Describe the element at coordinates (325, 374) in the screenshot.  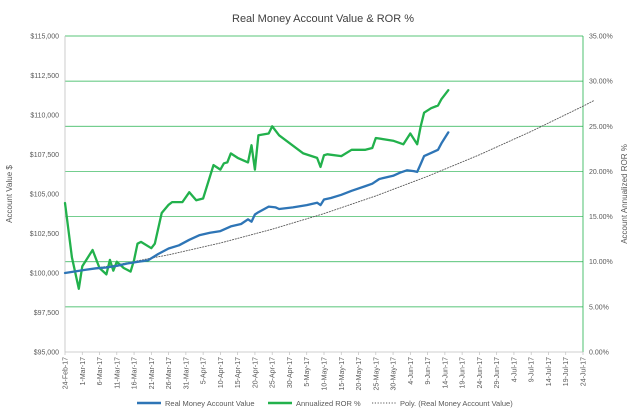
I see `x-tick-label: 10-May-17` at that location.